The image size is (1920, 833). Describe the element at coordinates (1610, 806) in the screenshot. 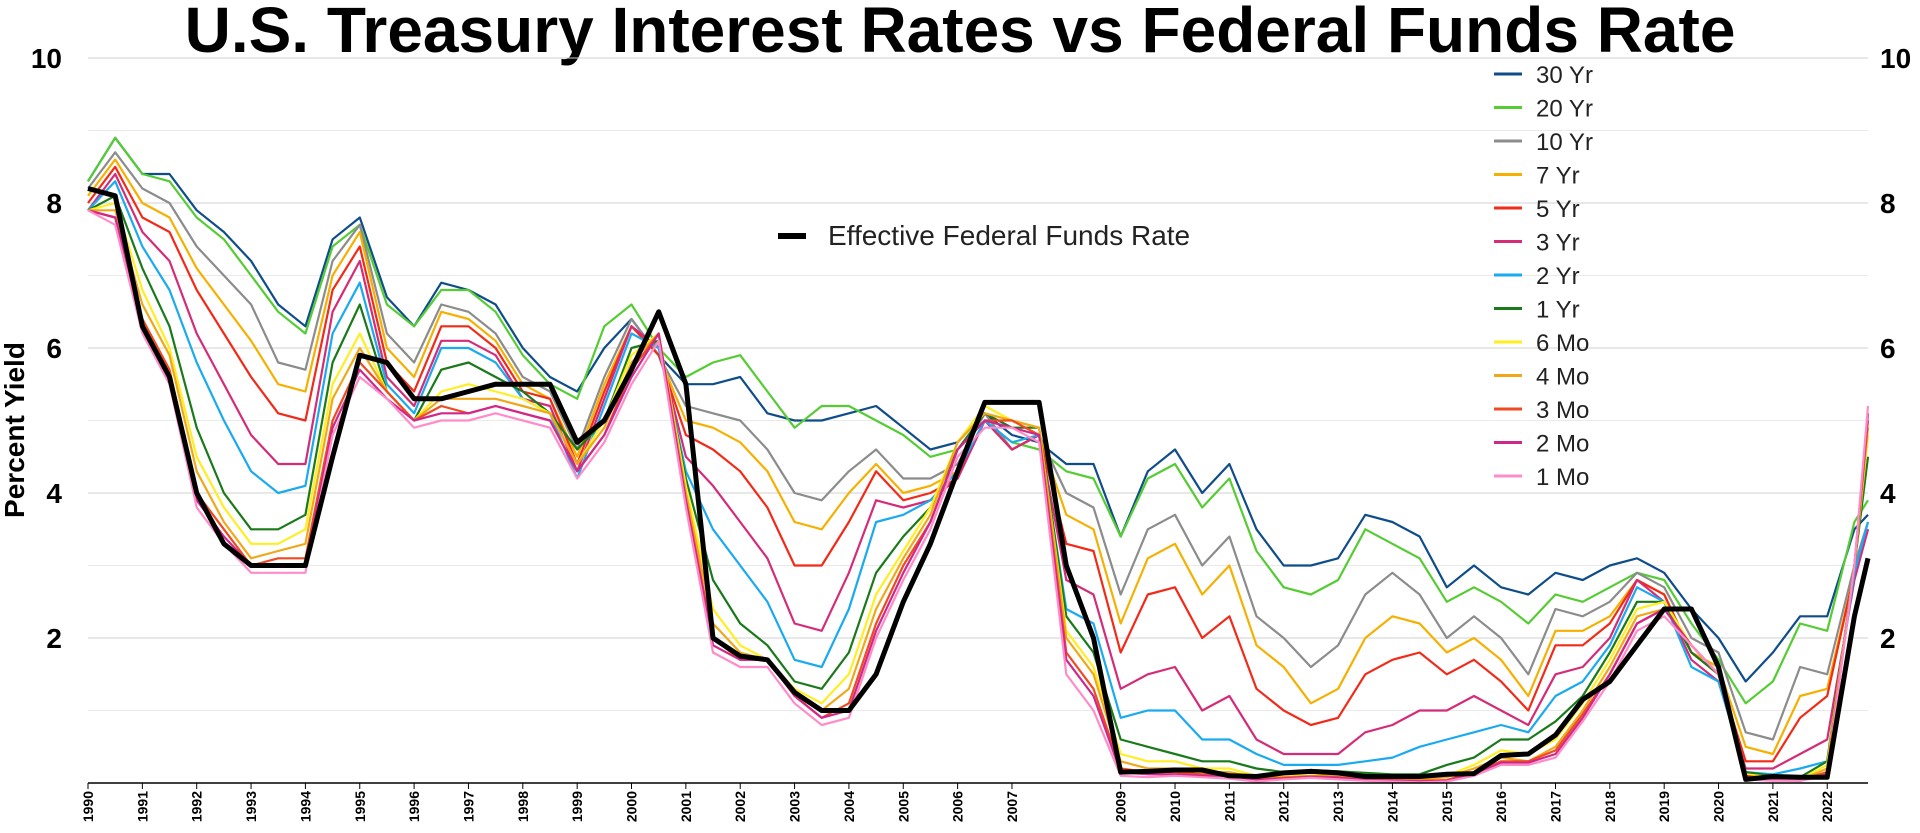

I see `x-tick-label: 2018` at that location.